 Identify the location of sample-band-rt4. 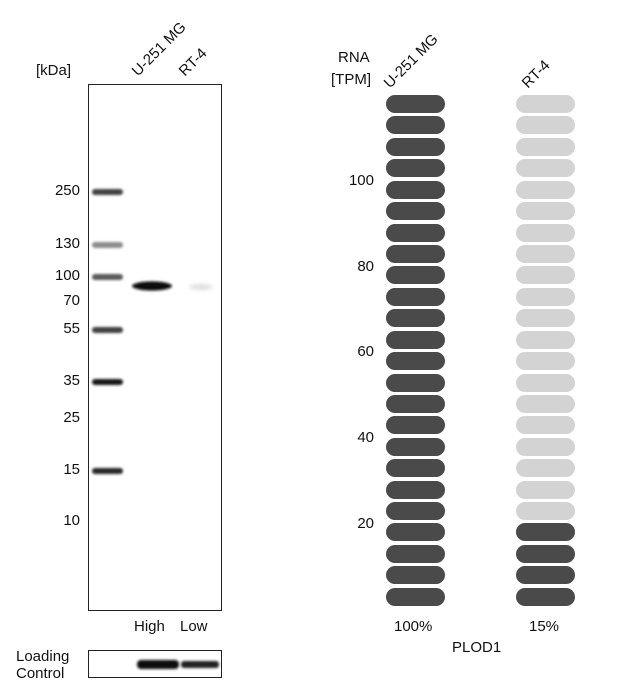
(201, 287).